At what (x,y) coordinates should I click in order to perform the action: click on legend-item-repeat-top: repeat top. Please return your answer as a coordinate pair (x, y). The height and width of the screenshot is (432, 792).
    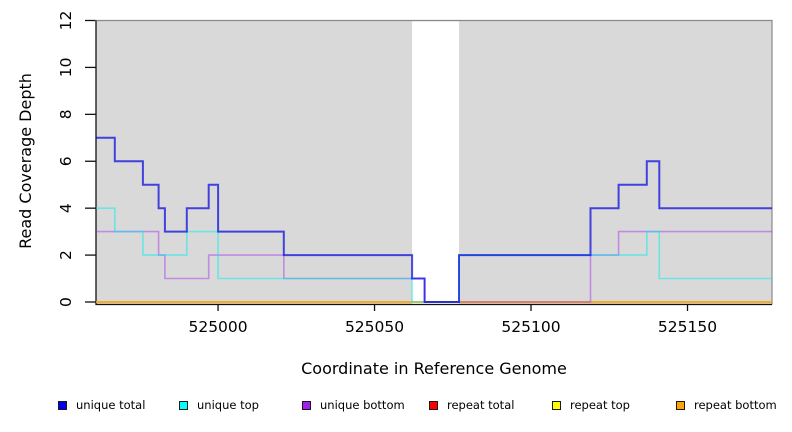
    Looking at the image, I should click on (591, 405).